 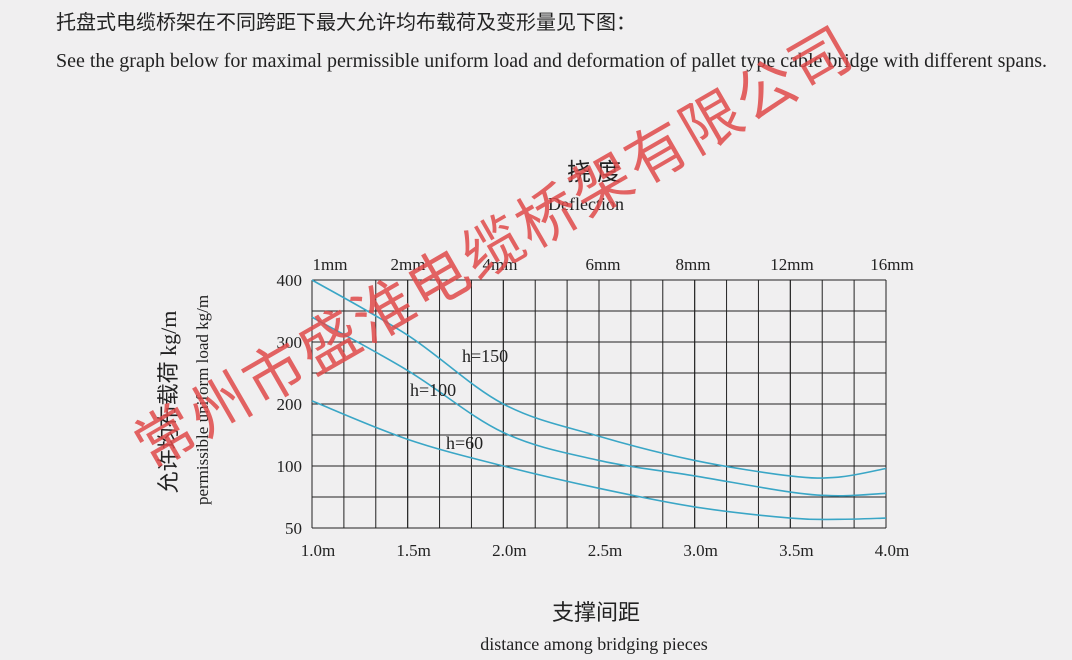 What do you see at coordinates (791, 264) in the screenshot?
I see `top-label: 12mm` at bounding box center [791, 264].